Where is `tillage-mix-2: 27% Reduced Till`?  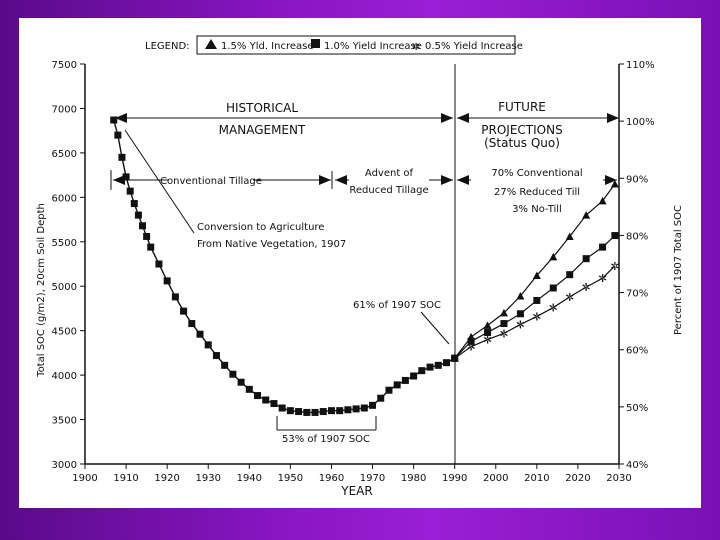 tillage-mix-2: 27% Reduced Till is located at coordinates (537, 192).